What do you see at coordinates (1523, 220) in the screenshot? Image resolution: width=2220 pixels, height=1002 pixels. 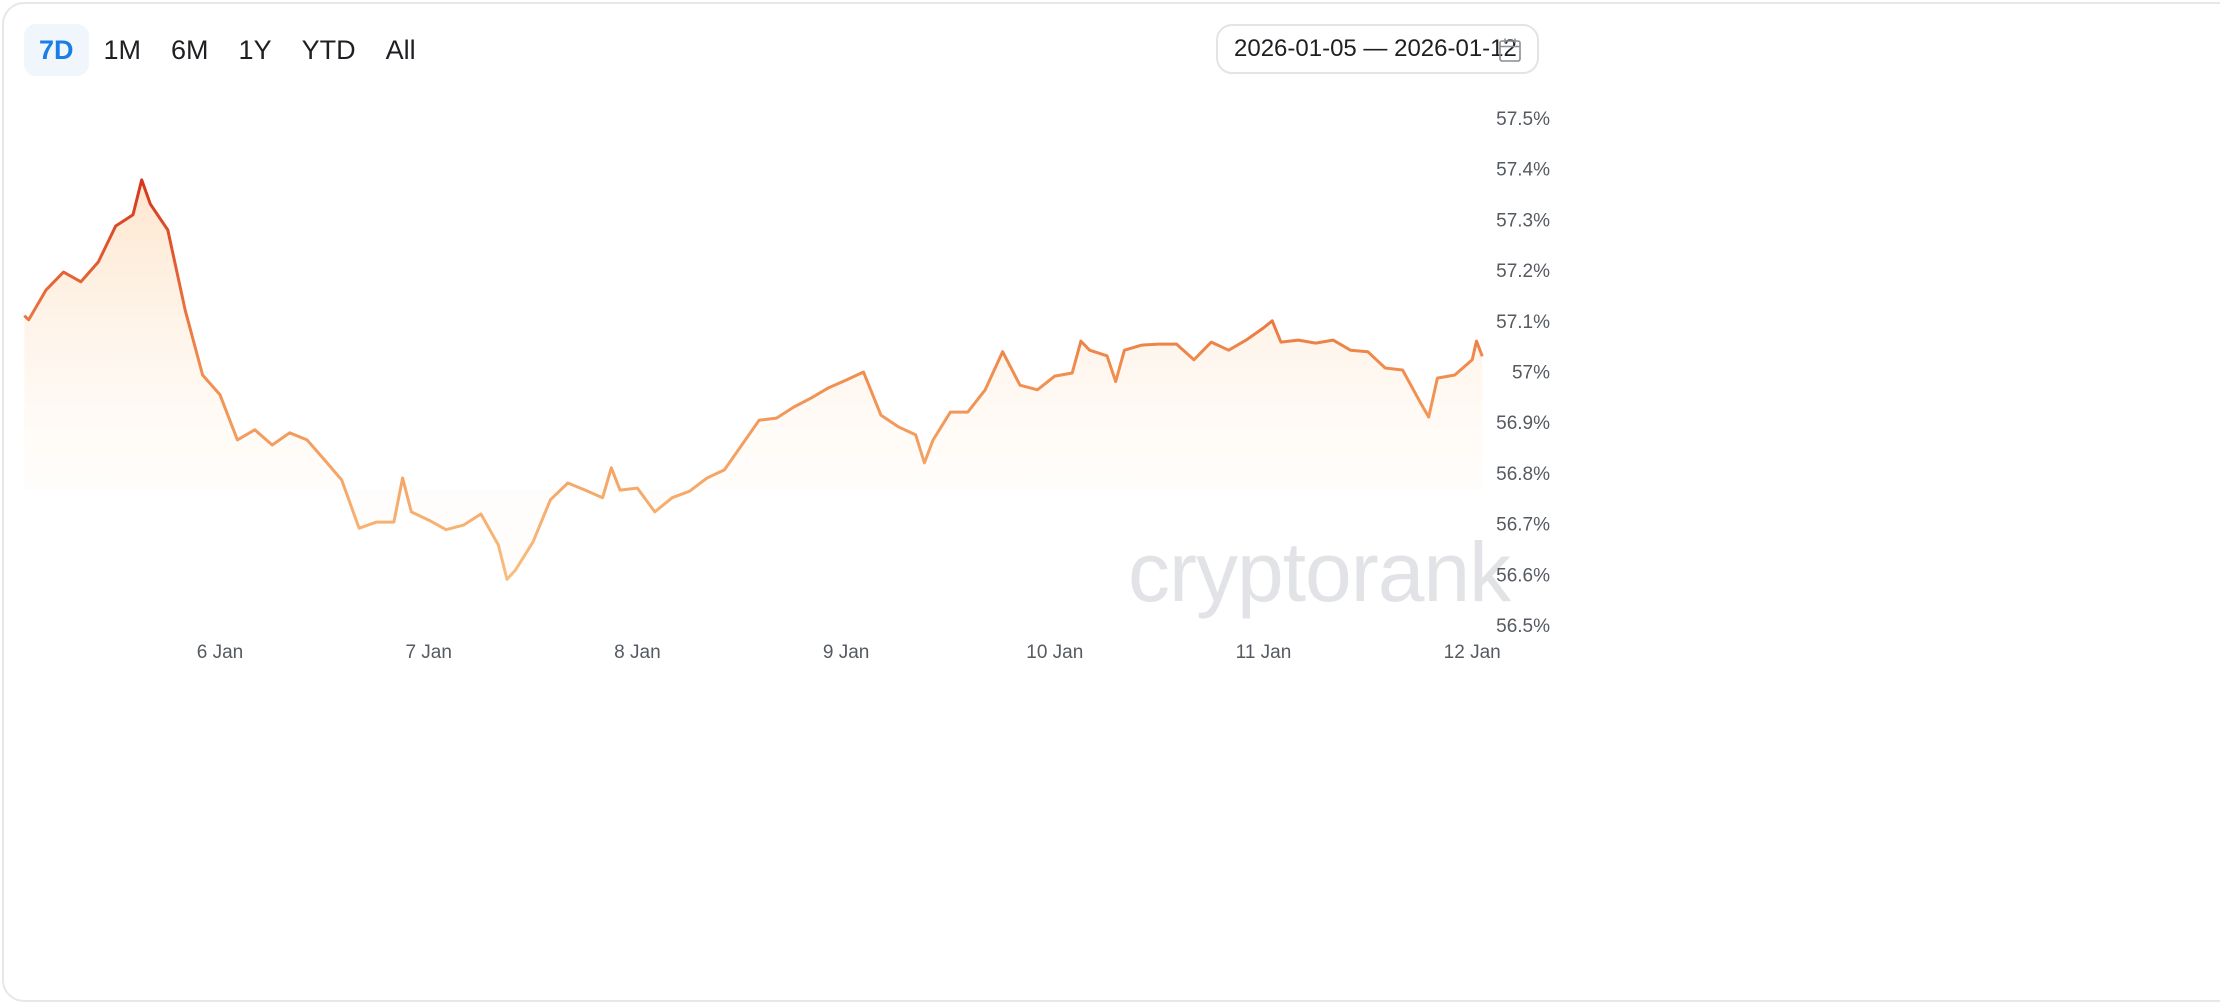 I see `y-tick-label: 57.3%` at bounding box center [1523, 220].